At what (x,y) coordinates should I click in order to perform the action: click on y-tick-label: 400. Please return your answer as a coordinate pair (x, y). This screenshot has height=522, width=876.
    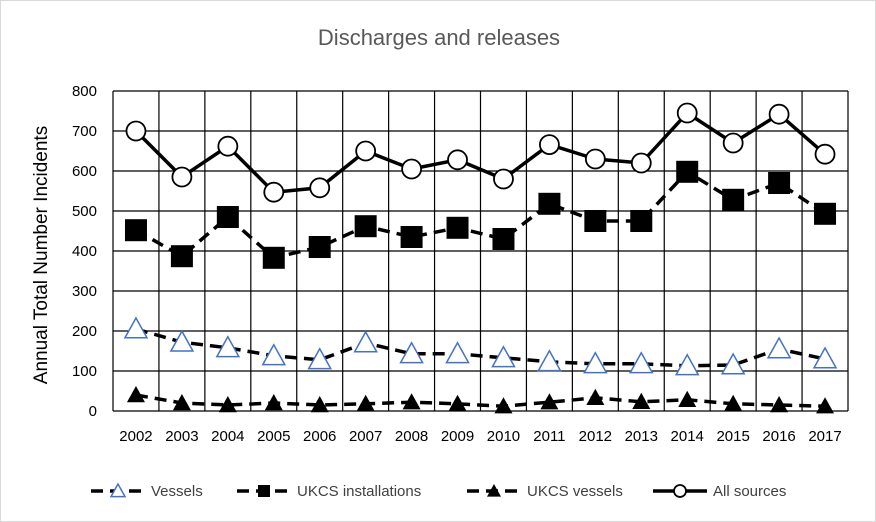
    Looking at the image, I should click on (84, 251).